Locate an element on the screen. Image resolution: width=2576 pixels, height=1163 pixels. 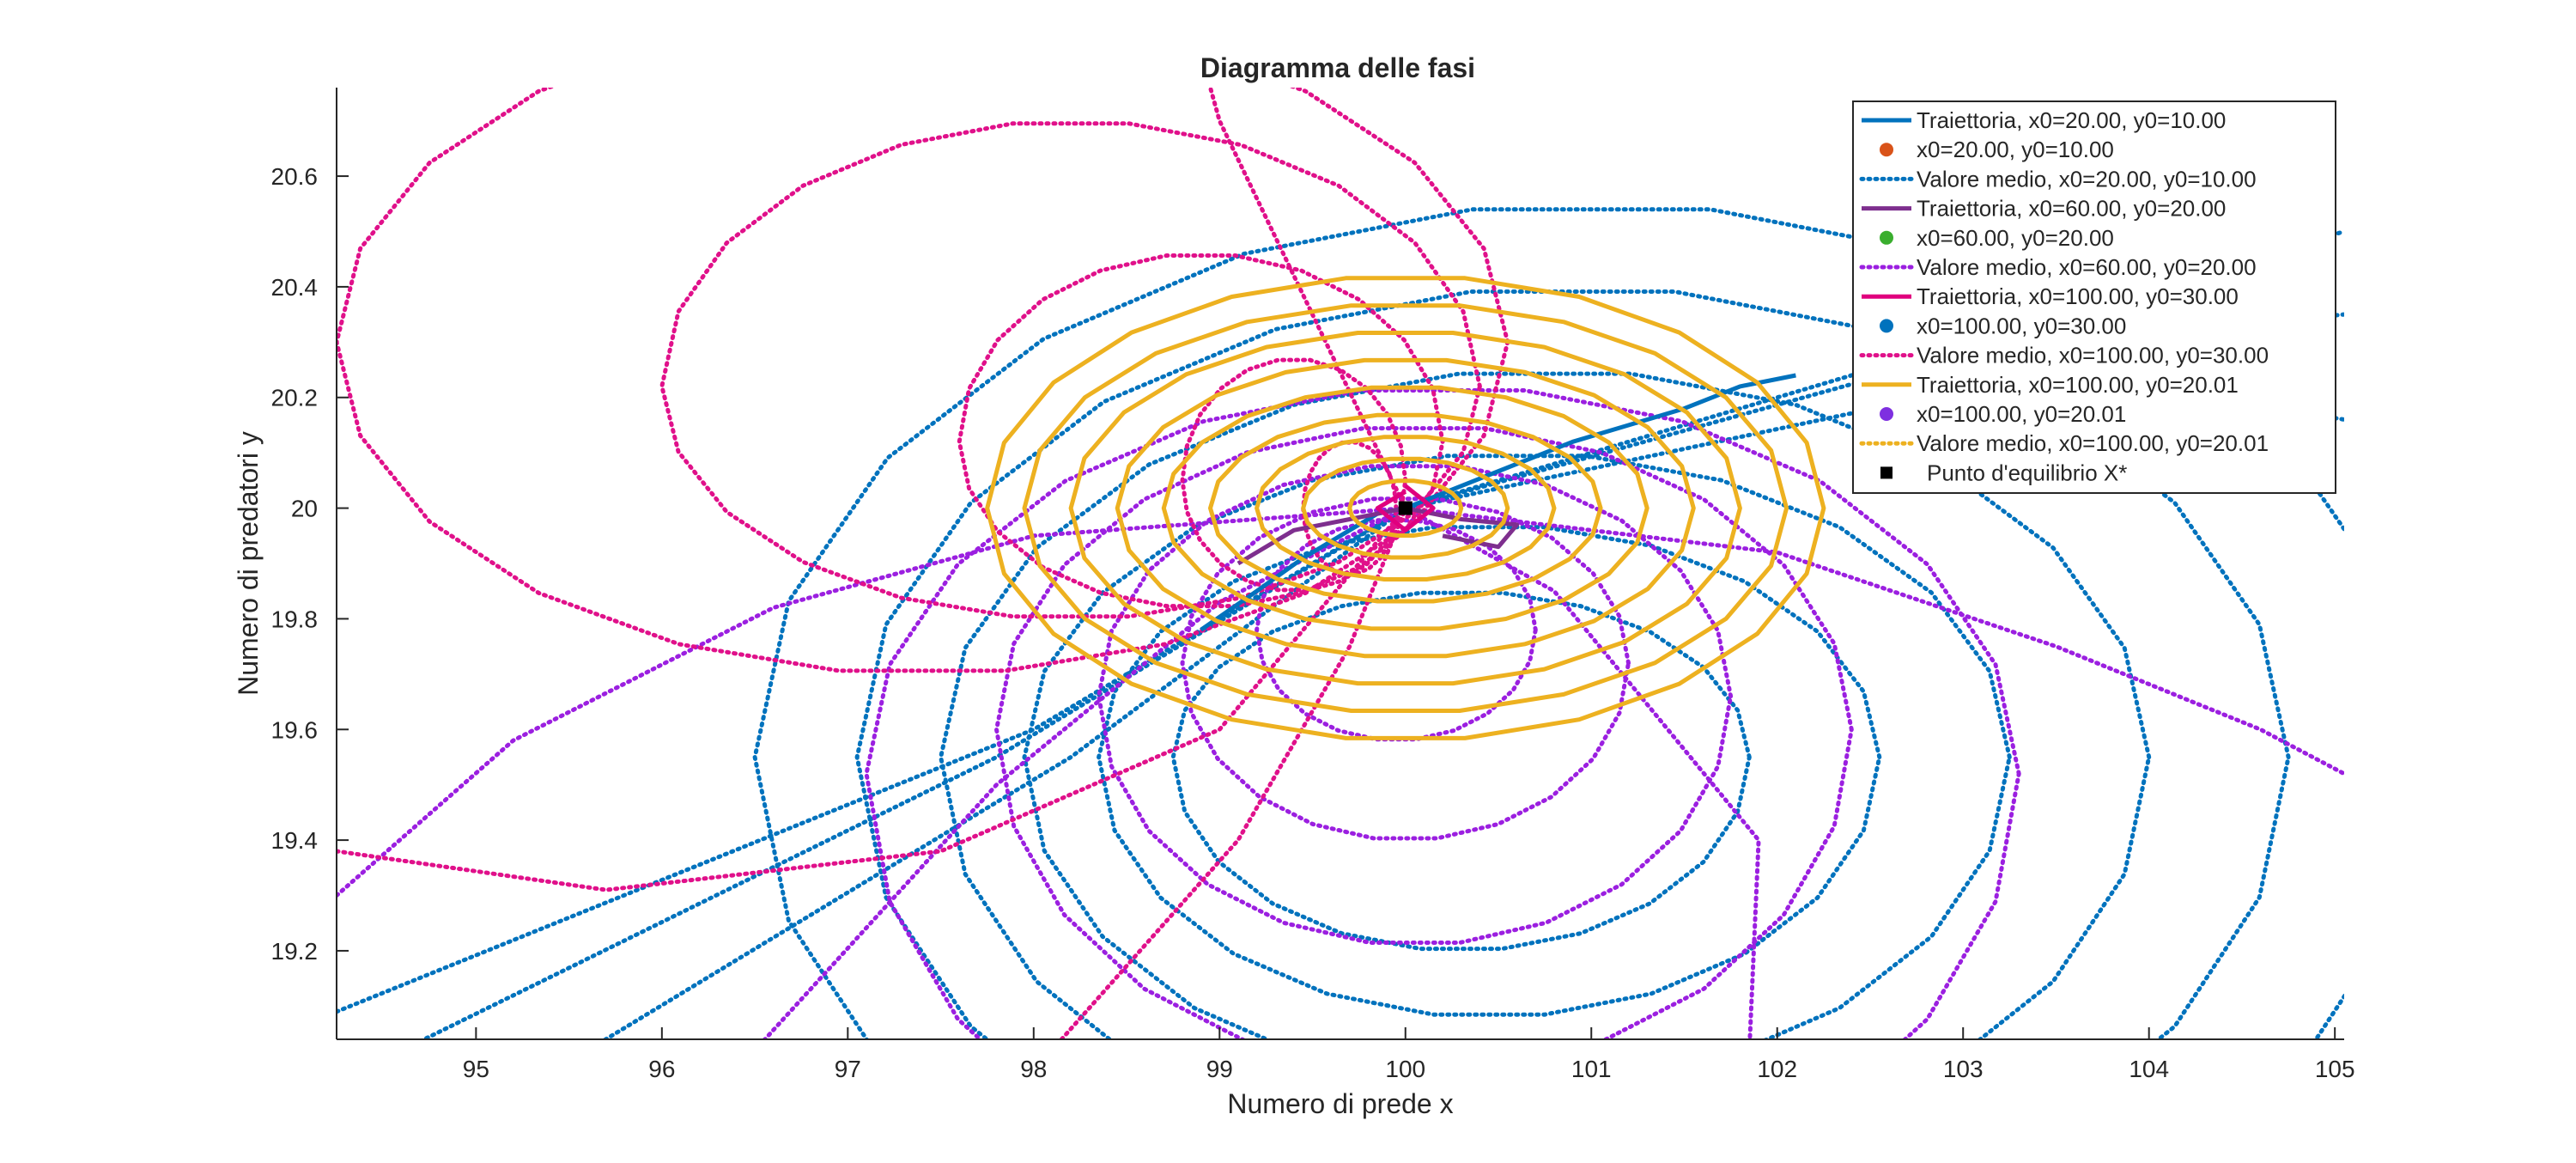
legend-entry-5: Valore medio, x0=60.00, y0=20.00 is located at coordinates (2058, 267).